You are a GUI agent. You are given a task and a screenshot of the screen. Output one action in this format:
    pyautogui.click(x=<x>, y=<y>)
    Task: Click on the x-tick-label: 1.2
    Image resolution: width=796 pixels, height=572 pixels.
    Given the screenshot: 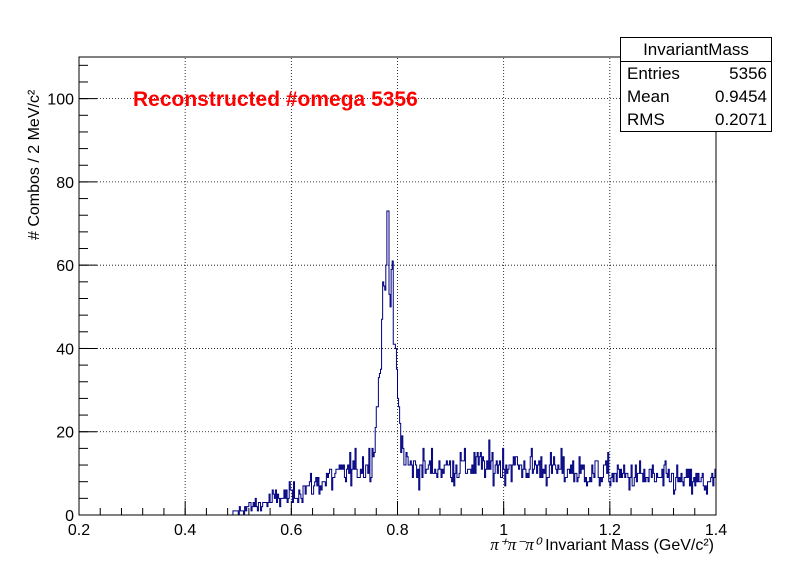 What is the action you would take?
    pyautogui.click(x=610, y=530)
    